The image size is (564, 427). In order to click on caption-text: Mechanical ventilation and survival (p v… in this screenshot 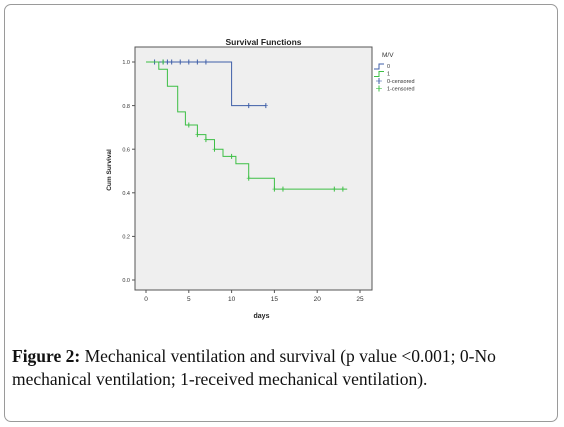, I will do `click(254, 367)`.